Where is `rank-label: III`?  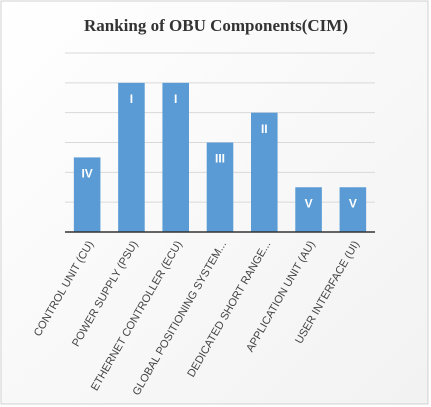 rank-label: III is located at coordinates (220, 159).